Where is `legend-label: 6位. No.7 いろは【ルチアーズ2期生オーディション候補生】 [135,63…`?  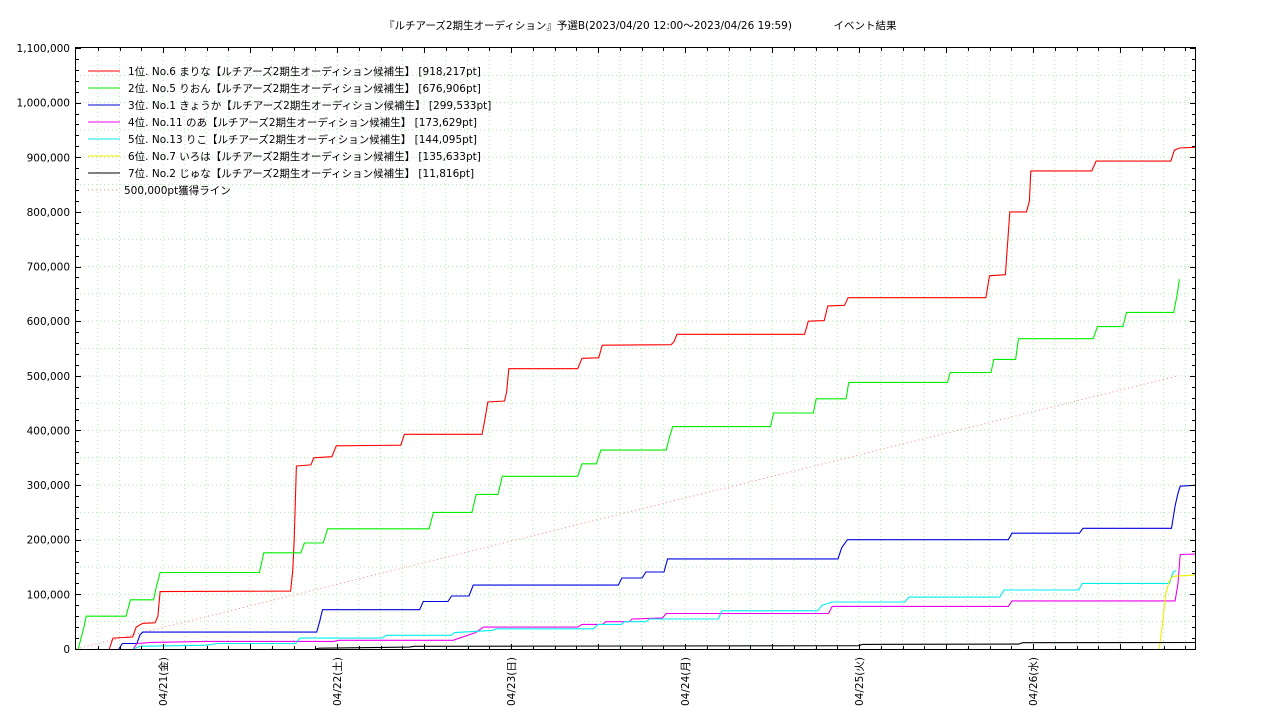 legend-label: 6位. No.7 いろは【ルチアーズ2期生オーディション候補生】 [135,63… is located at coordinates (304, 156).